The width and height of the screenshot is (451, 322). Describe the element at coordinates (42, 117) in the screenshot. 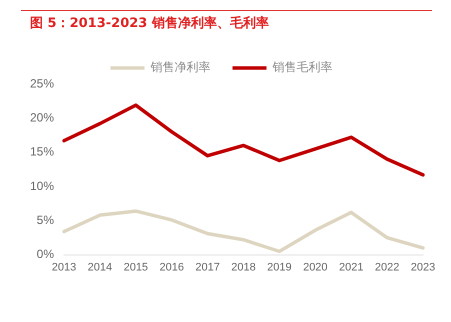

I see `y-tick-label: 20%` at that location.